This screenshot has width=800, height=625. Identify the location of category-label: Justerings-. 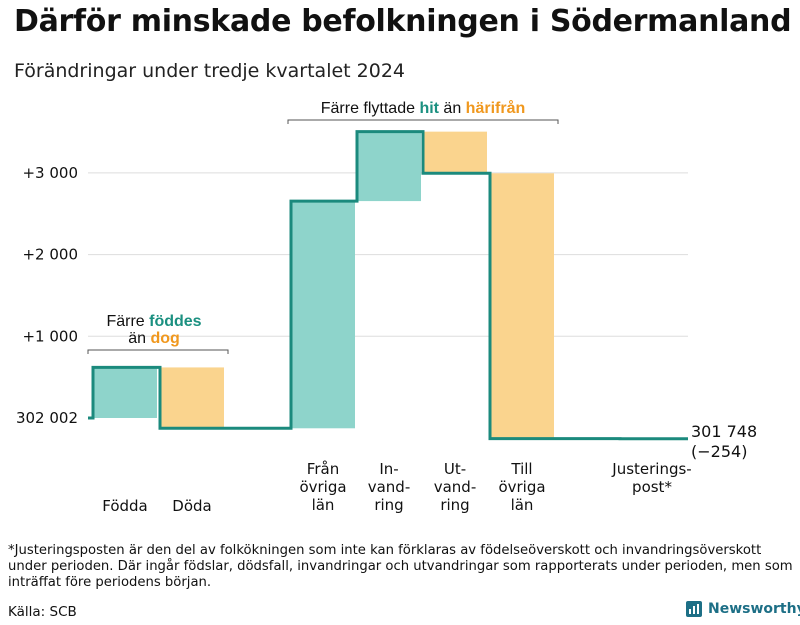
(651, 469).